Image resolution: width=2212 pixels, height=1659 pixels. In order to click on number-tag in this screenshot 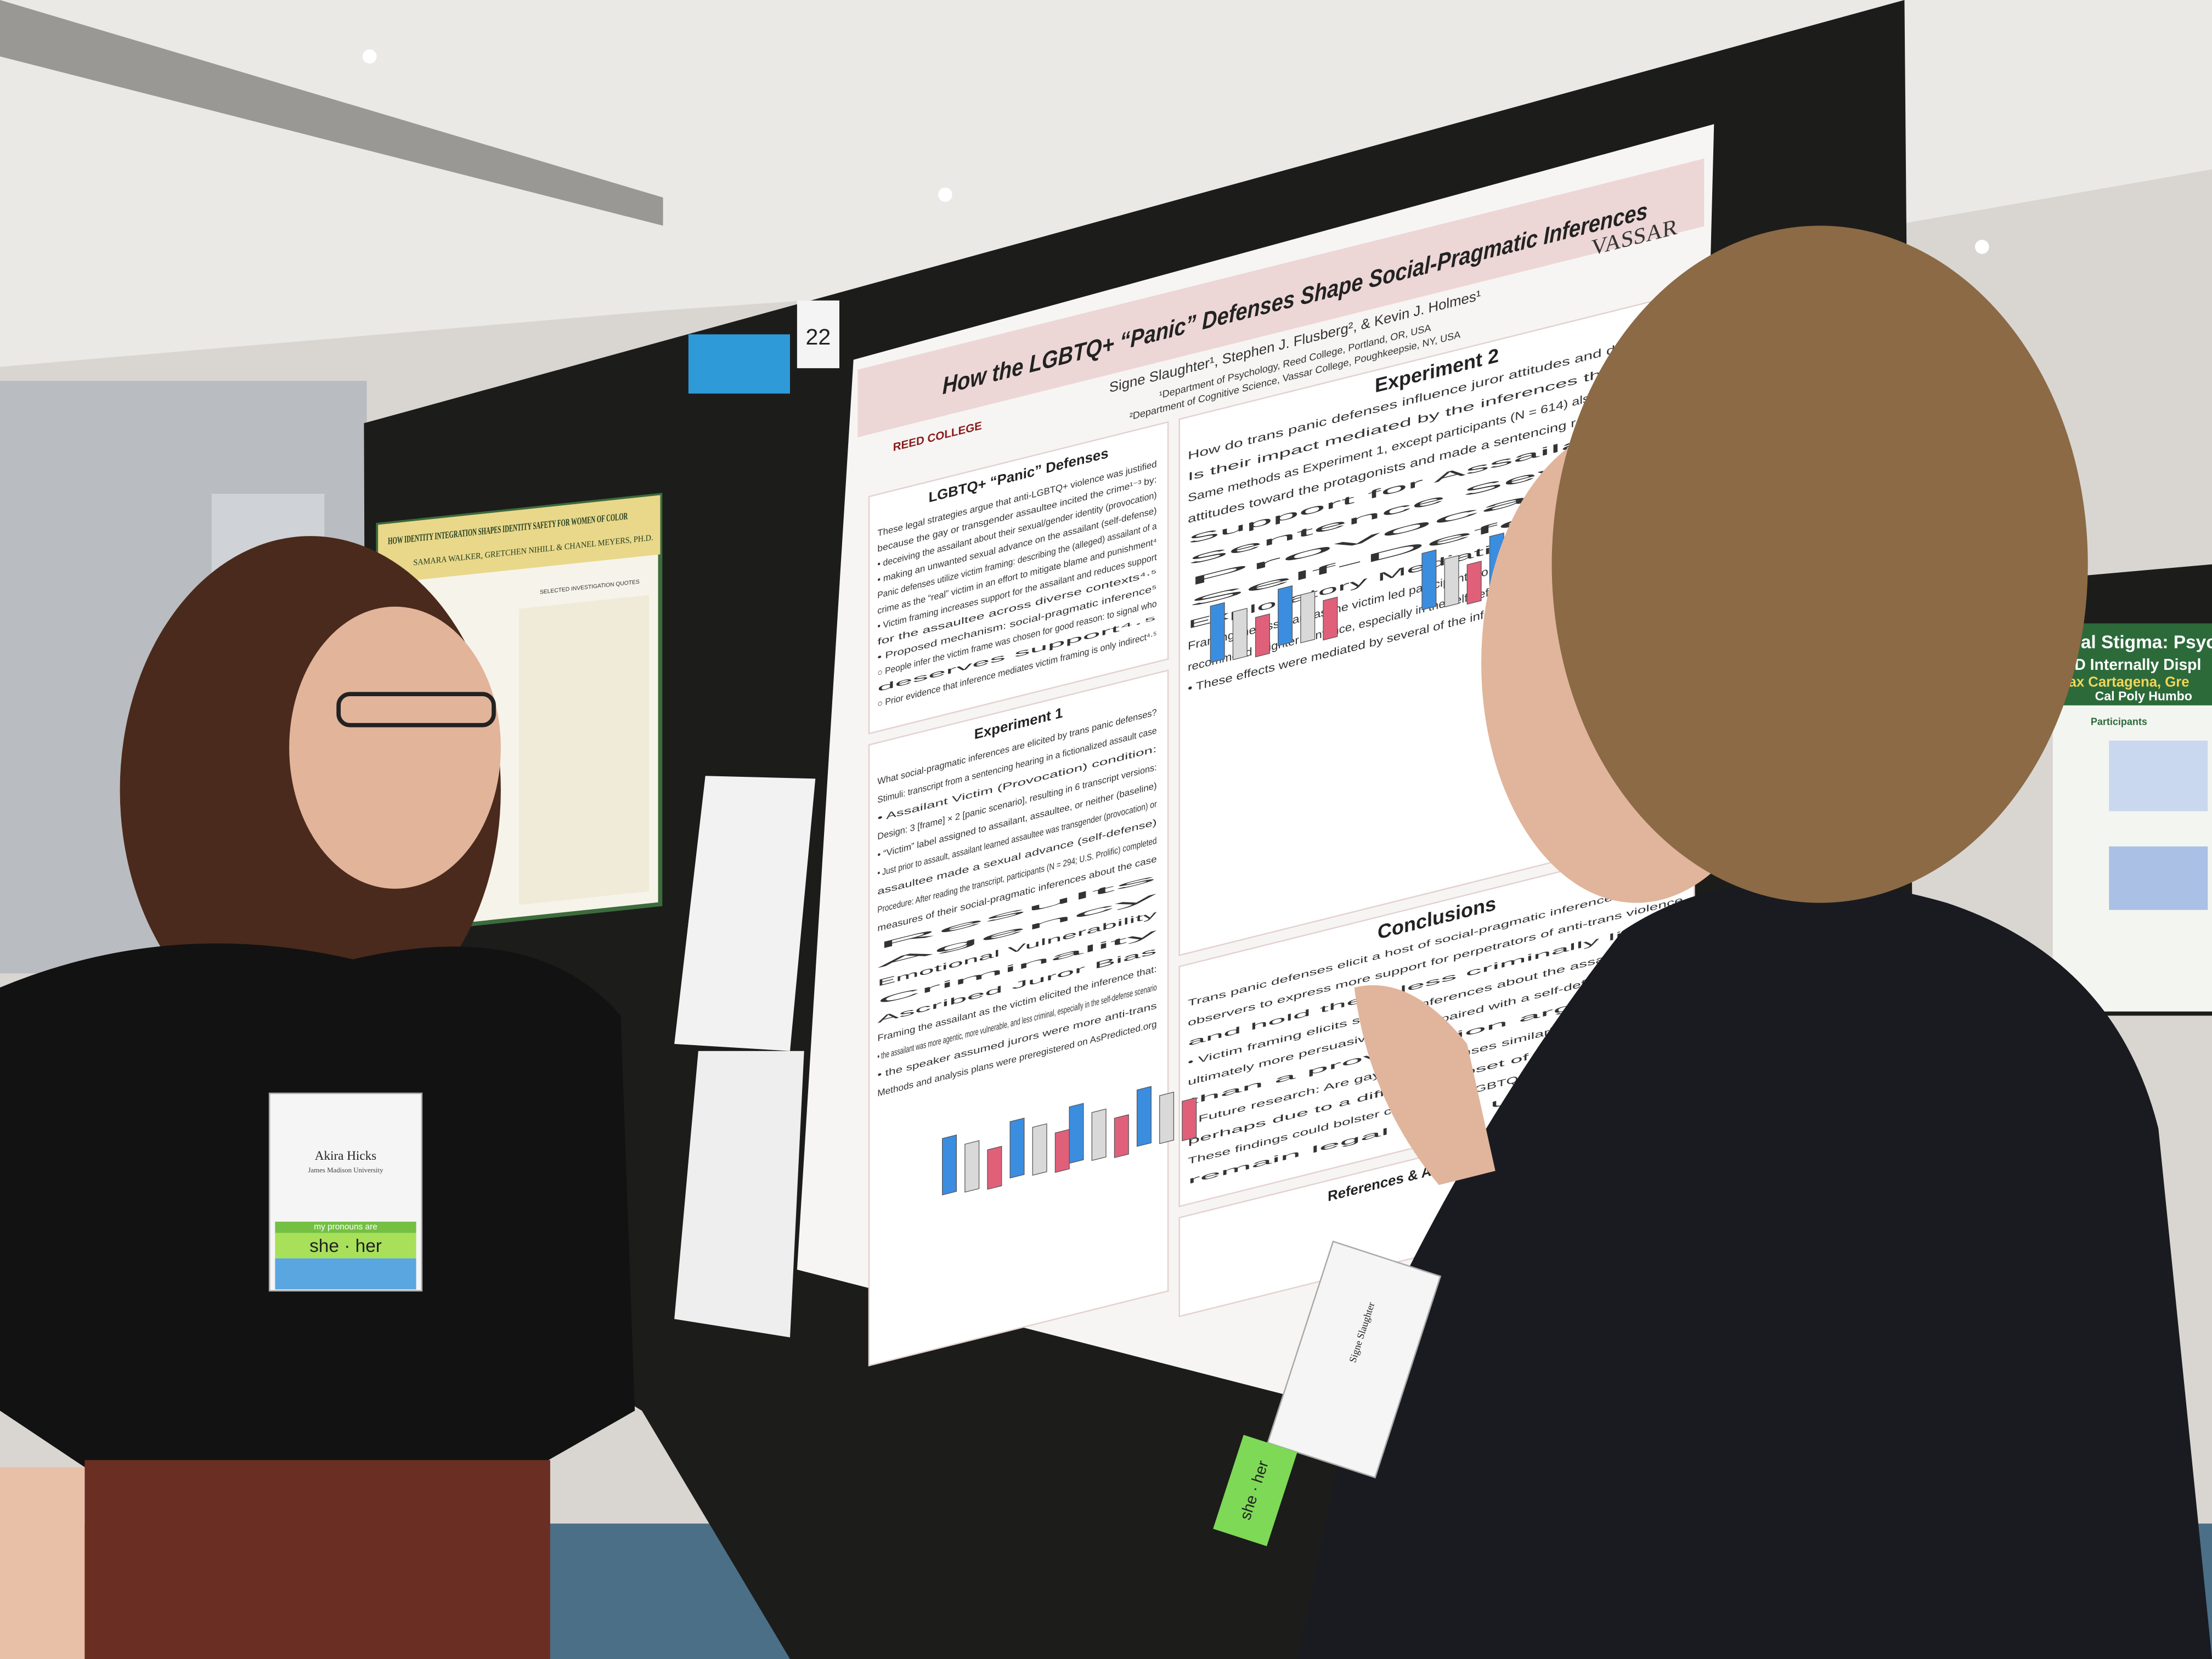, I will do `click(818, 334)`.